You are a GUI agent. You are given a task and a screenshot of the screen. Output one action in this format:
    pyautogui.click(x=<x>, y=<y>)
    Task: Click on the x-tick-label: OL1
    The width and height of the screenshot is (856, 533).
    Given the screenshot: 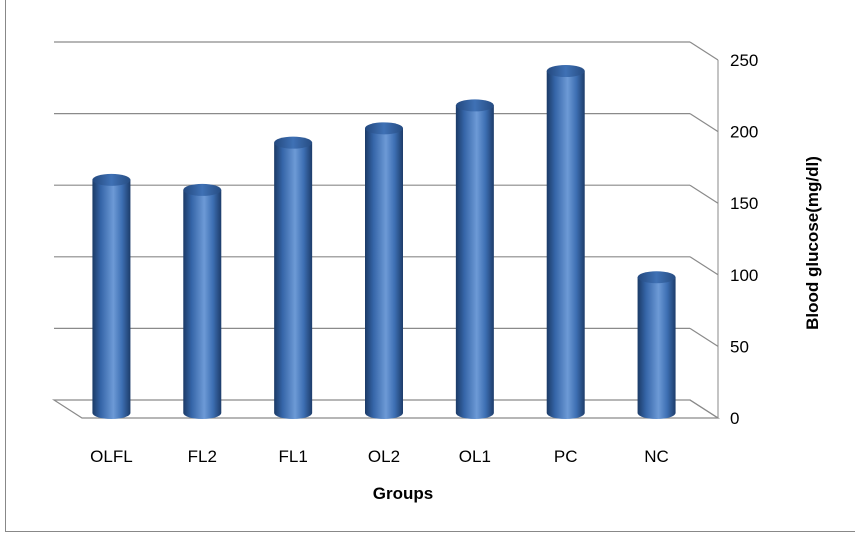 What is the action you would take?
    pyautogui.click(x=475, y=456)
    